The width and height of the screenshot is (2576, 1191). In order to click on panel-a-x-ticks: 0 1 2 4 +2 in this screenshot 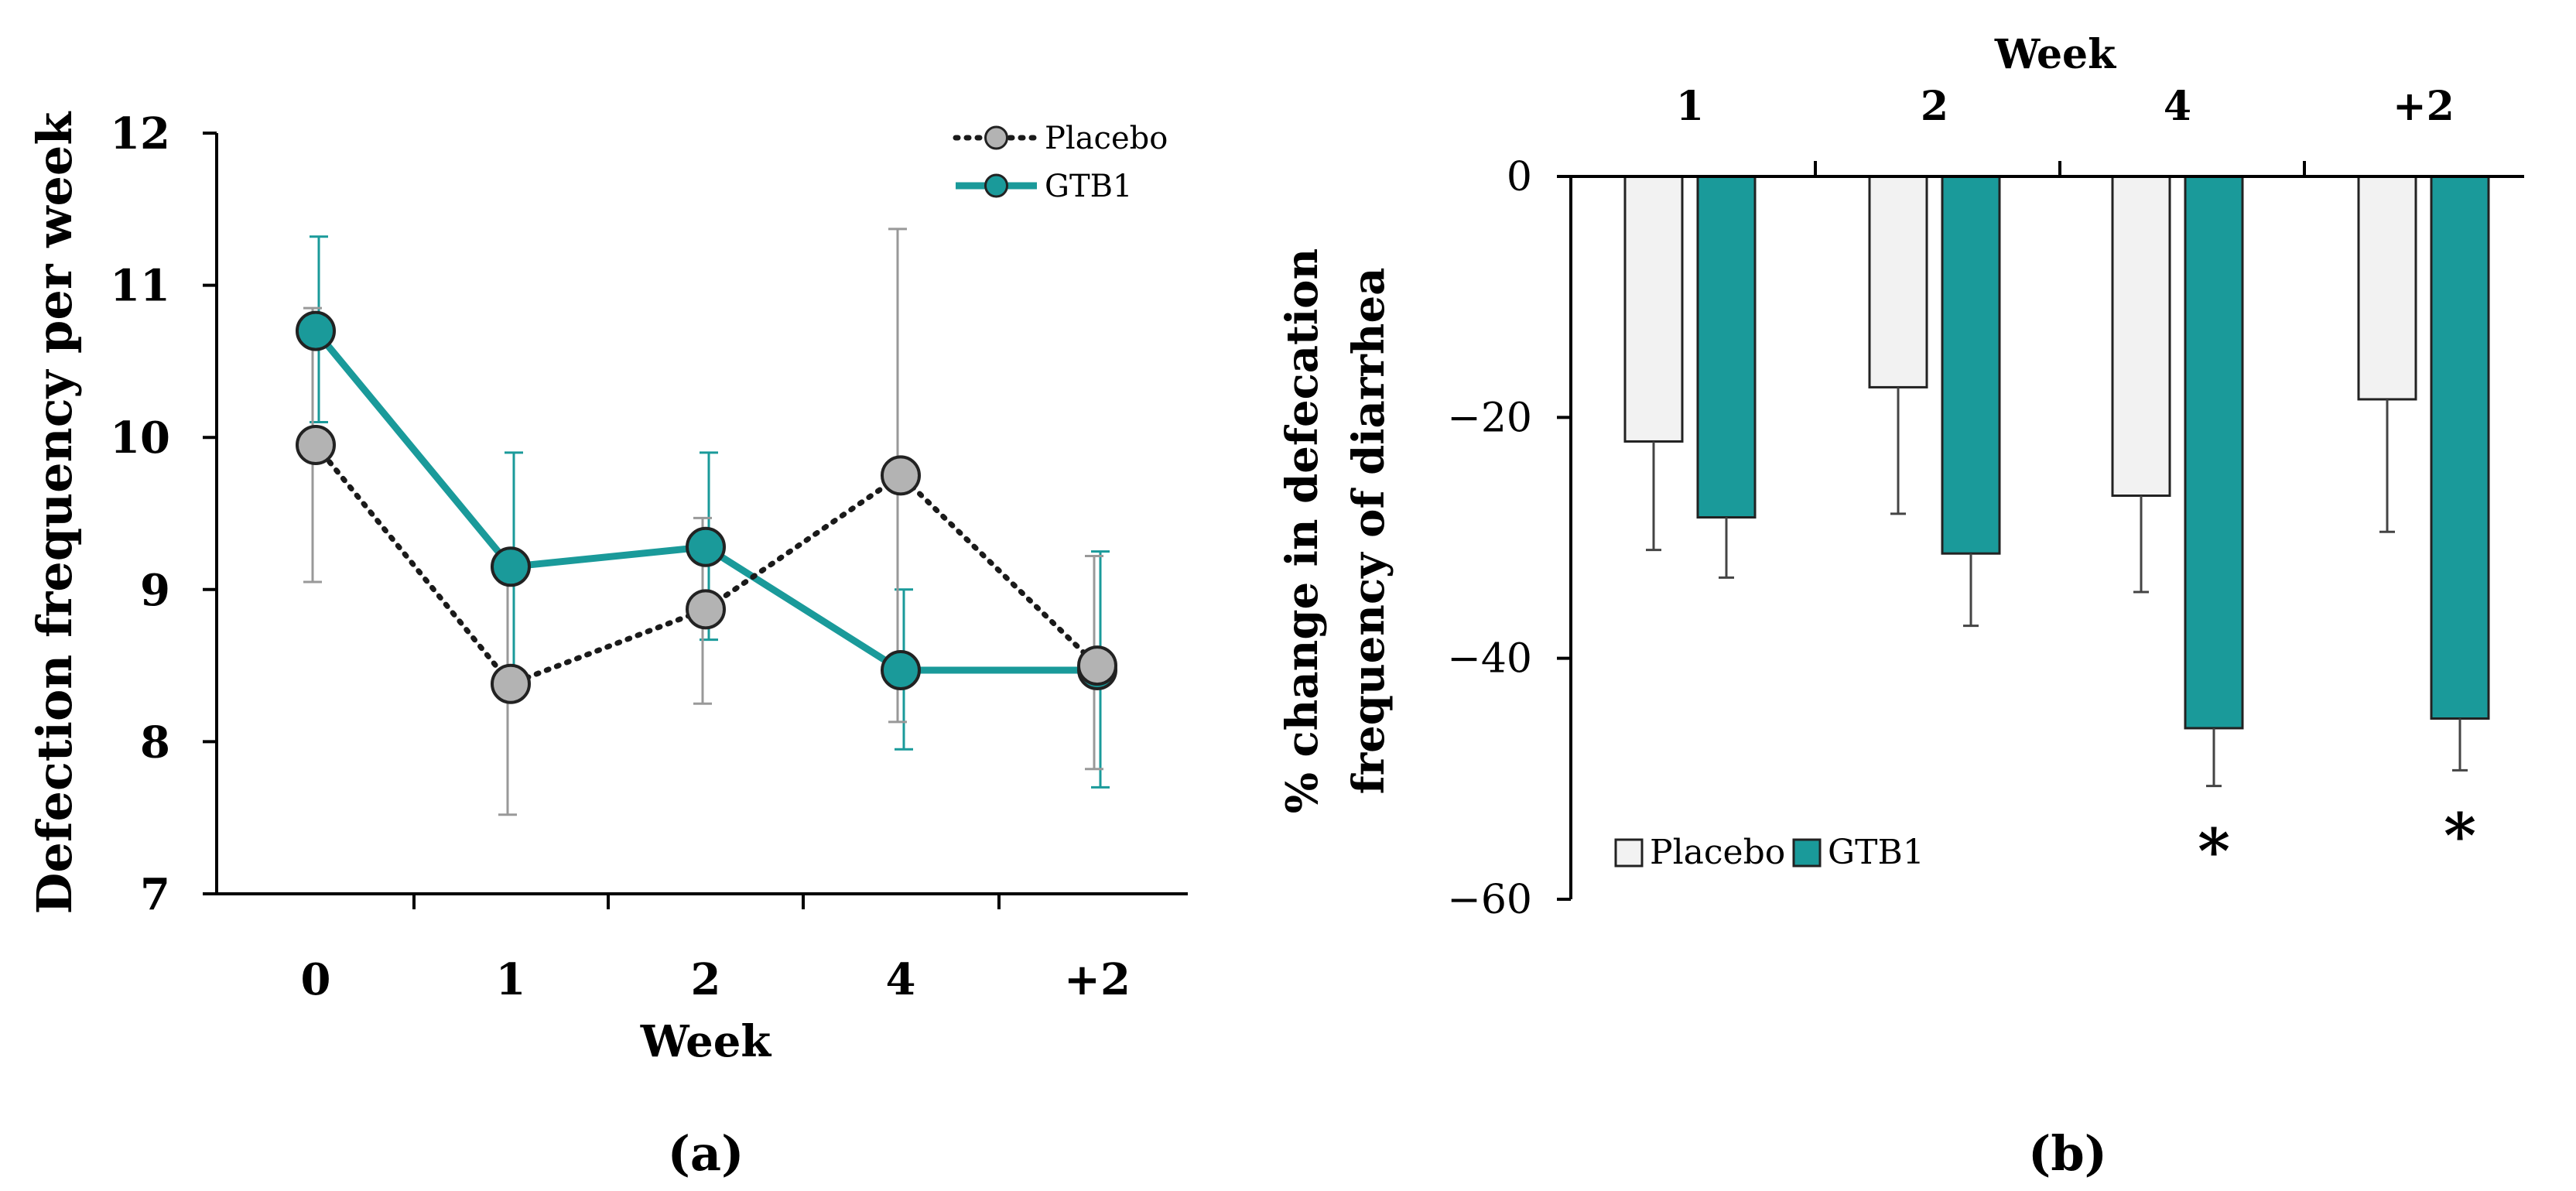, I will do `click(716, 949)`.